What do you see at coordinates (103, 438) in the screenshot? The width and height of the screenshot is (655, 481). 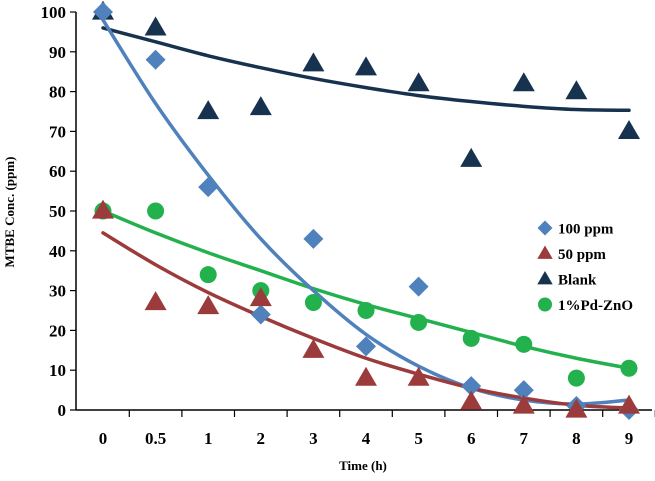 I see `x-tick-label: 0` at bounding box center [103, 438].